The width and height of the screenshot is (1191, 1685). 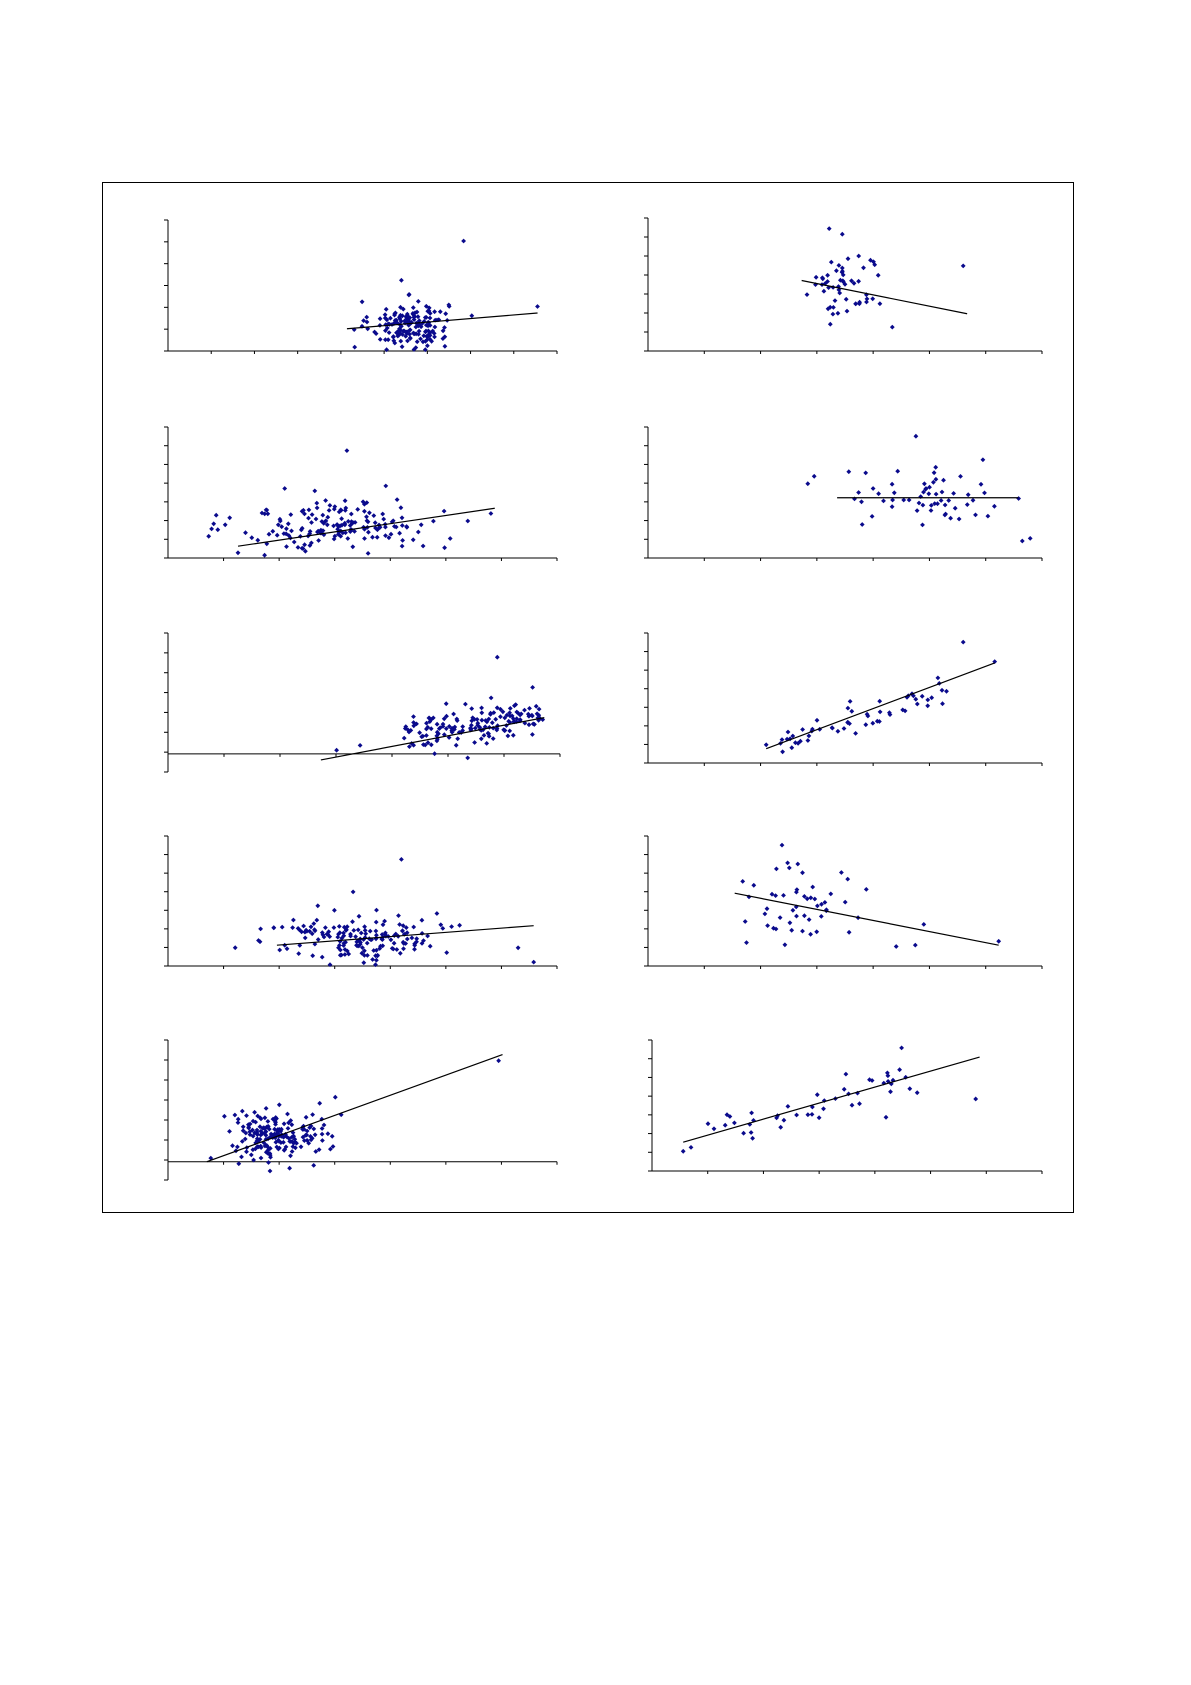 What do you see at coordinates (442, 321) in the screenshot?
I see `trend-line` at bounding box center [442, 321].